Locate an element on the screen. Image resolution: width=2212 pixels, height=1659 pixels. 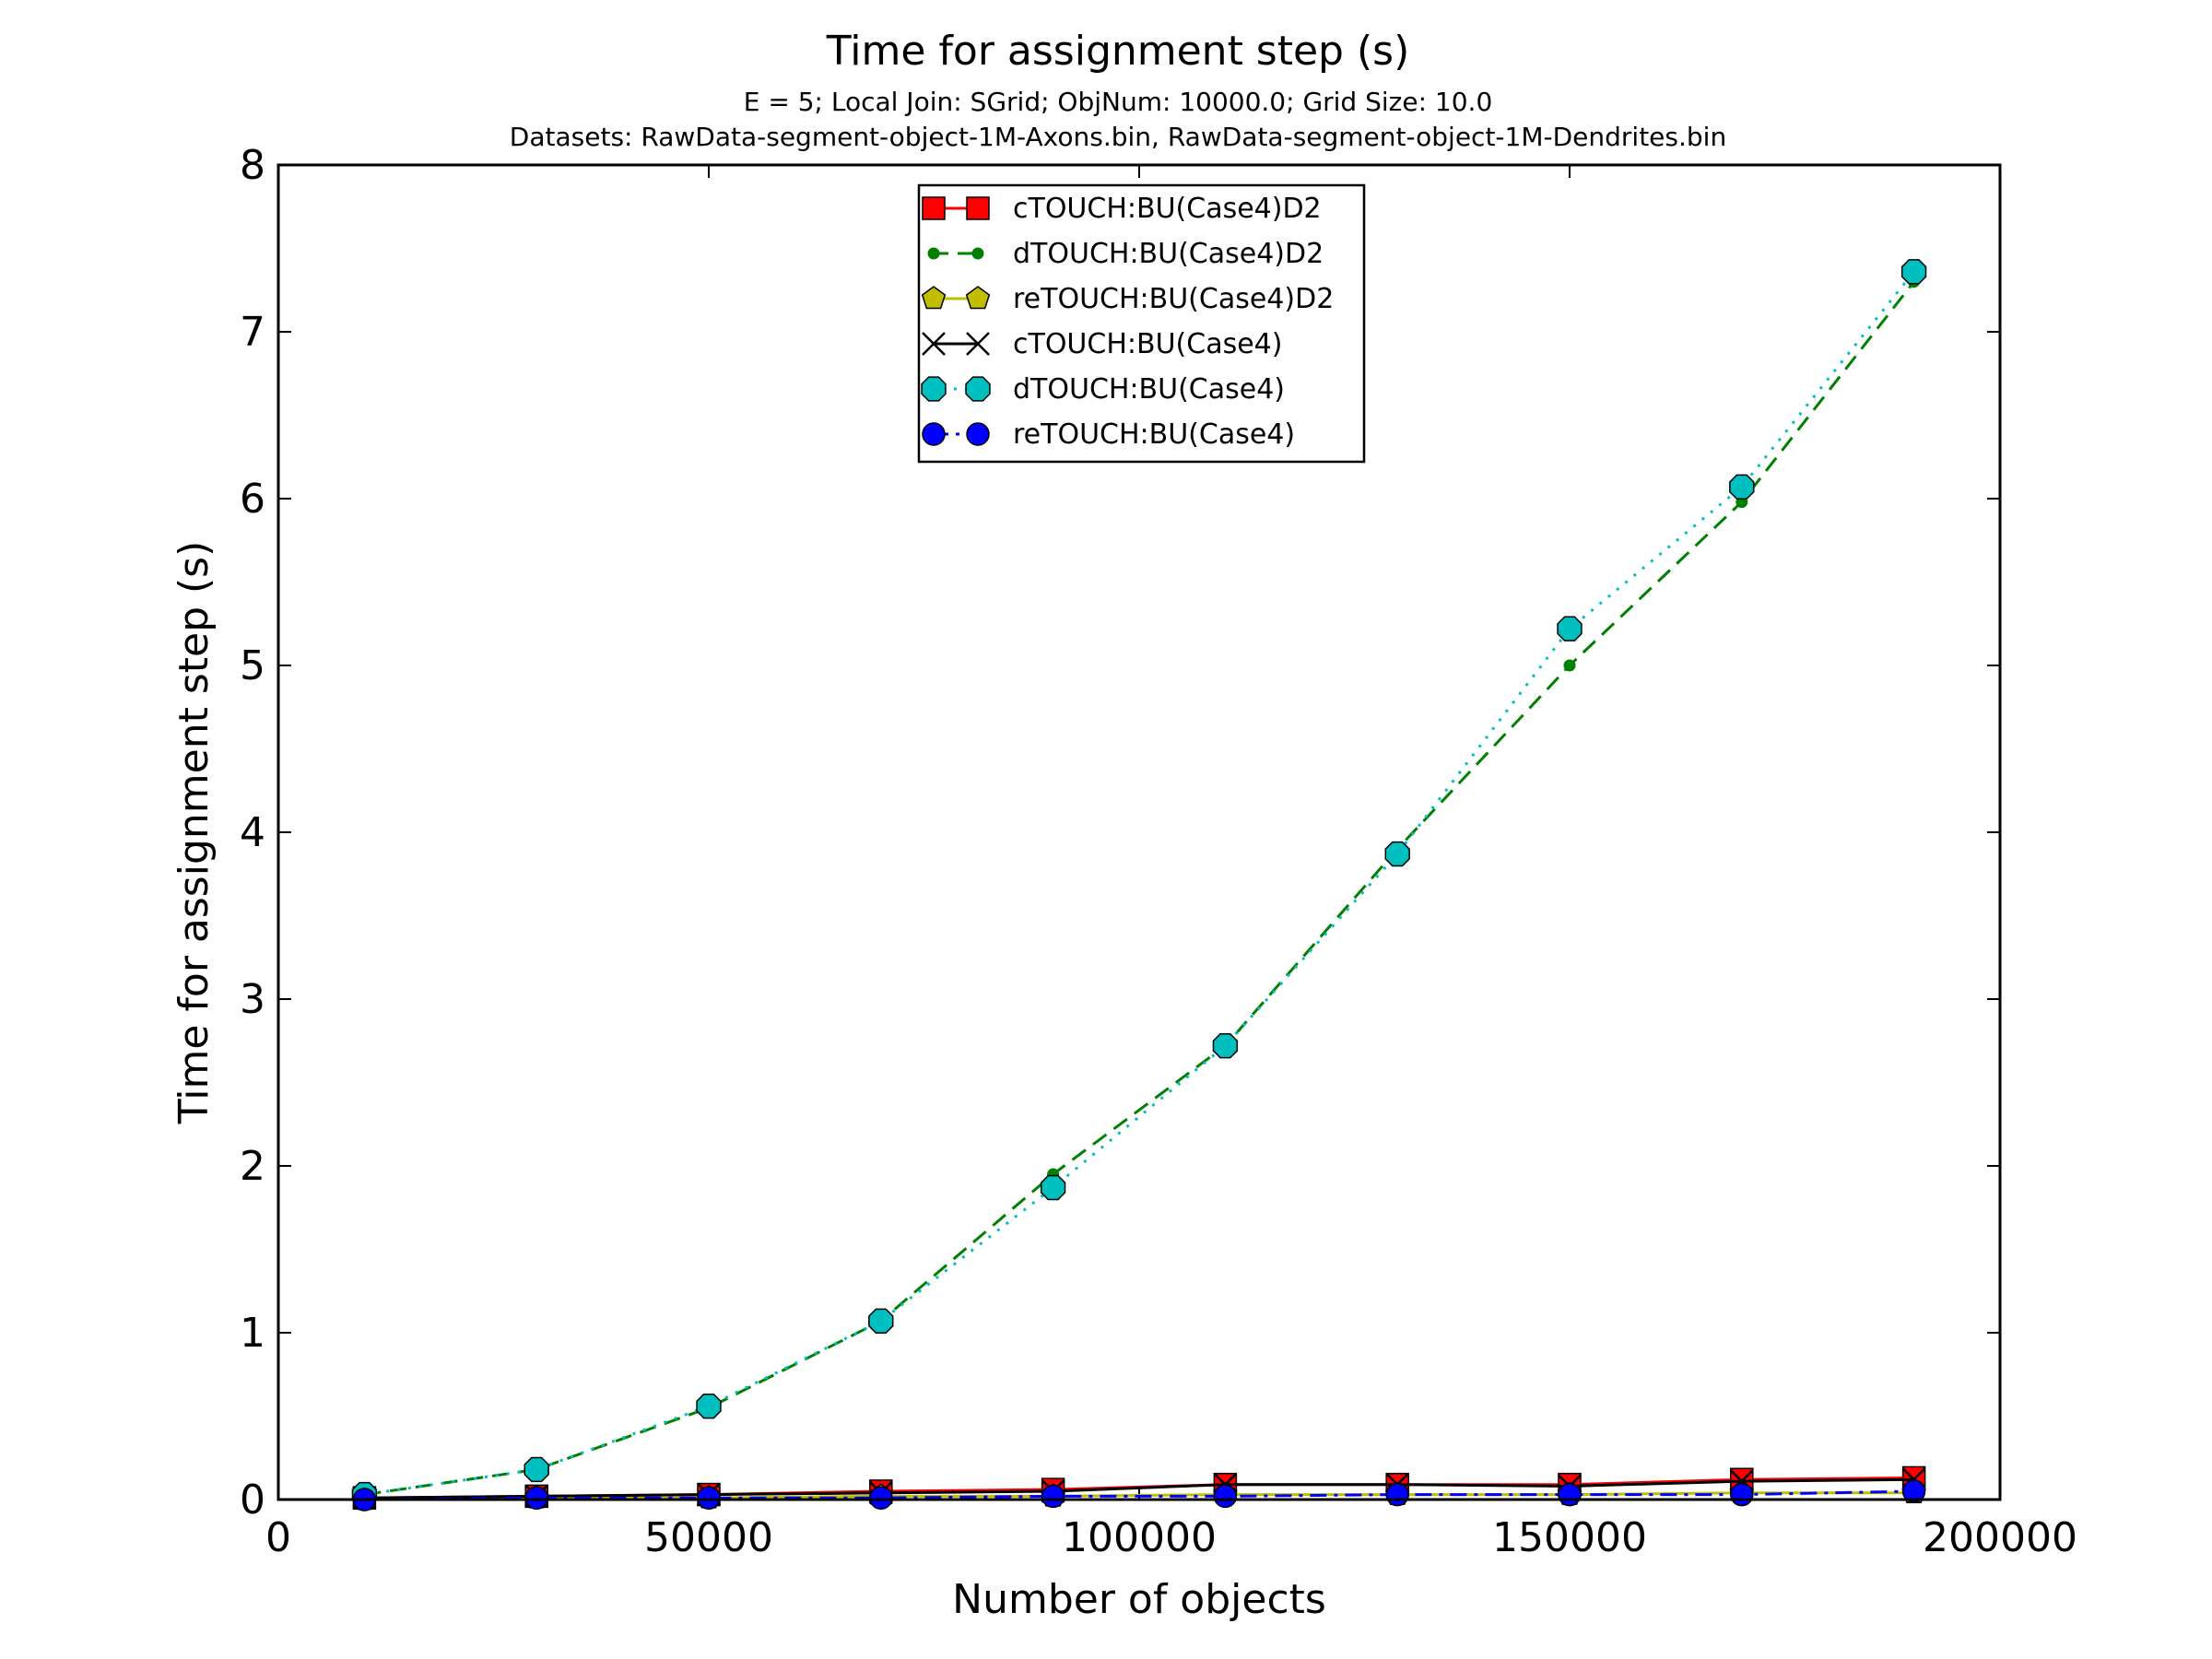
x-axis-label: Number of objects is located at coordinates (1139, 1599).